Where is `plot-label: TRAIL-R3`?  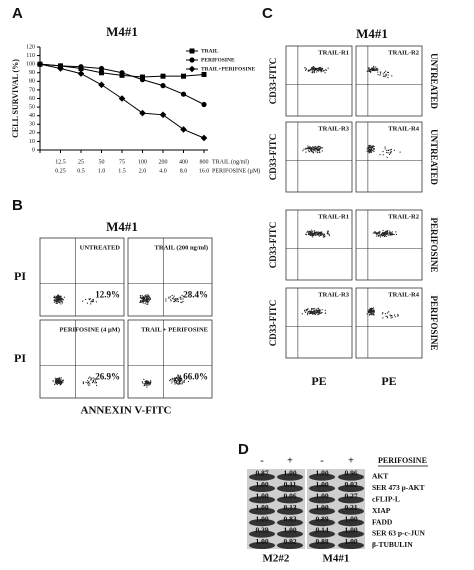 plot-label: TRAIL-R3 is located at coordinates (333, 128).